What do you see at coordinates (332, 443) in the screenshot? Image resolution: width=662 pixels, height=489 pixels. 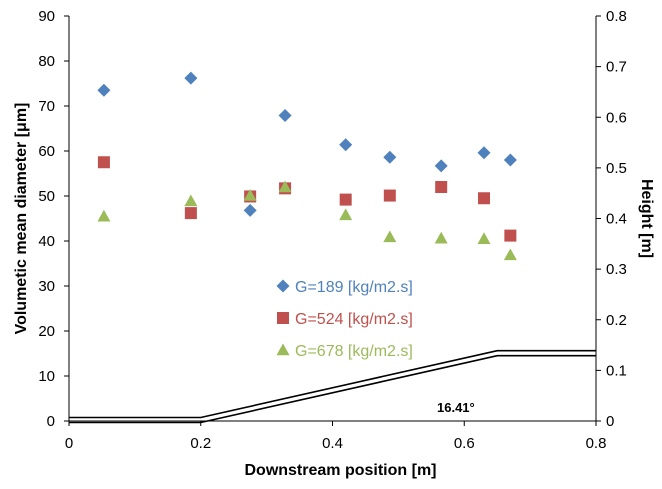 I see `x-tick-label: 0.4` at bounding box center [332, 443].